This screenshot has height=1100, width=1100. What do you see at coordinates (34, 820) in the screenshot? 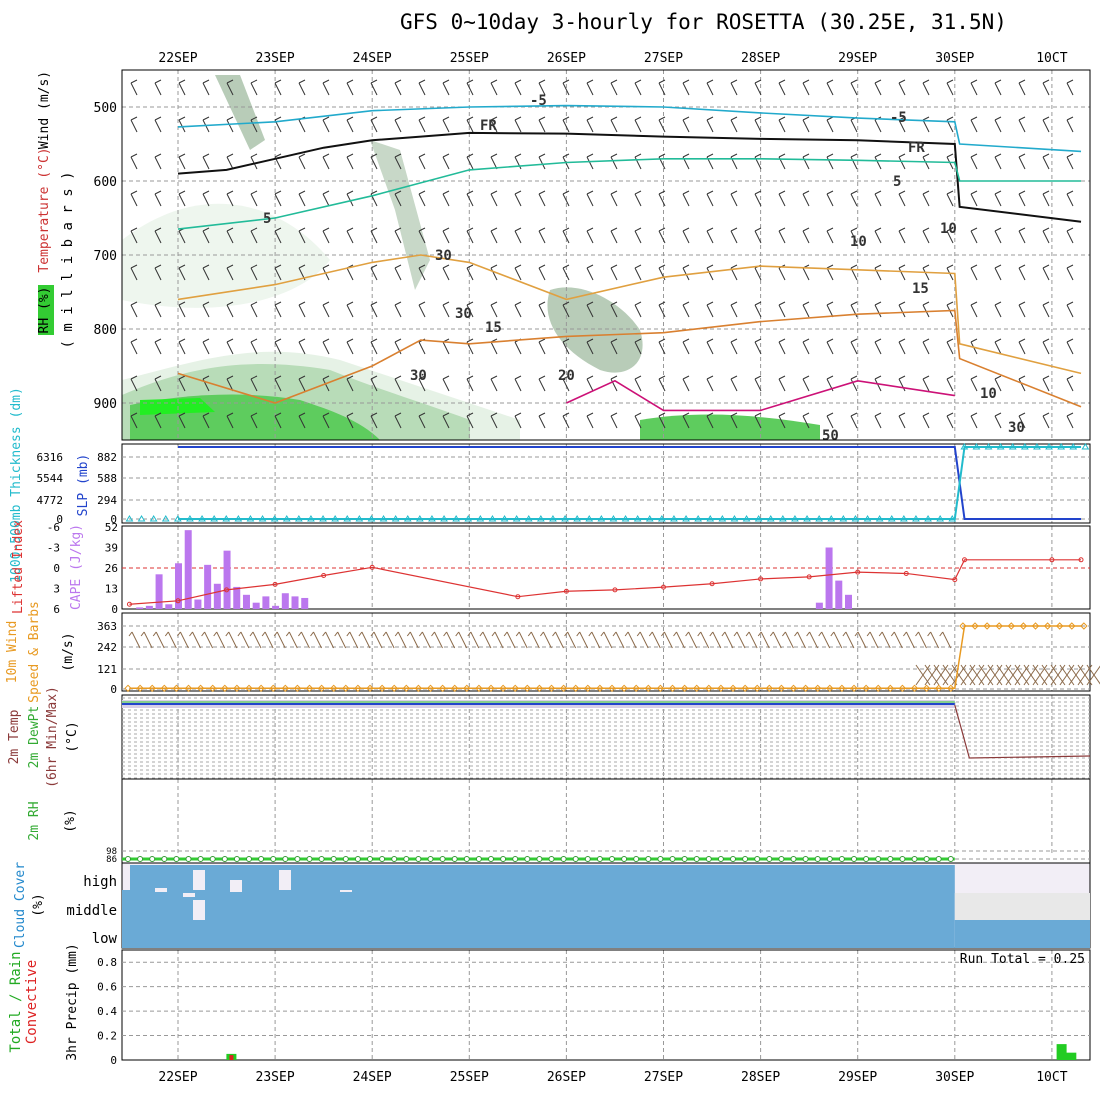
I see `rh2m-label: 2m RH` at bounding box center [34, 820].